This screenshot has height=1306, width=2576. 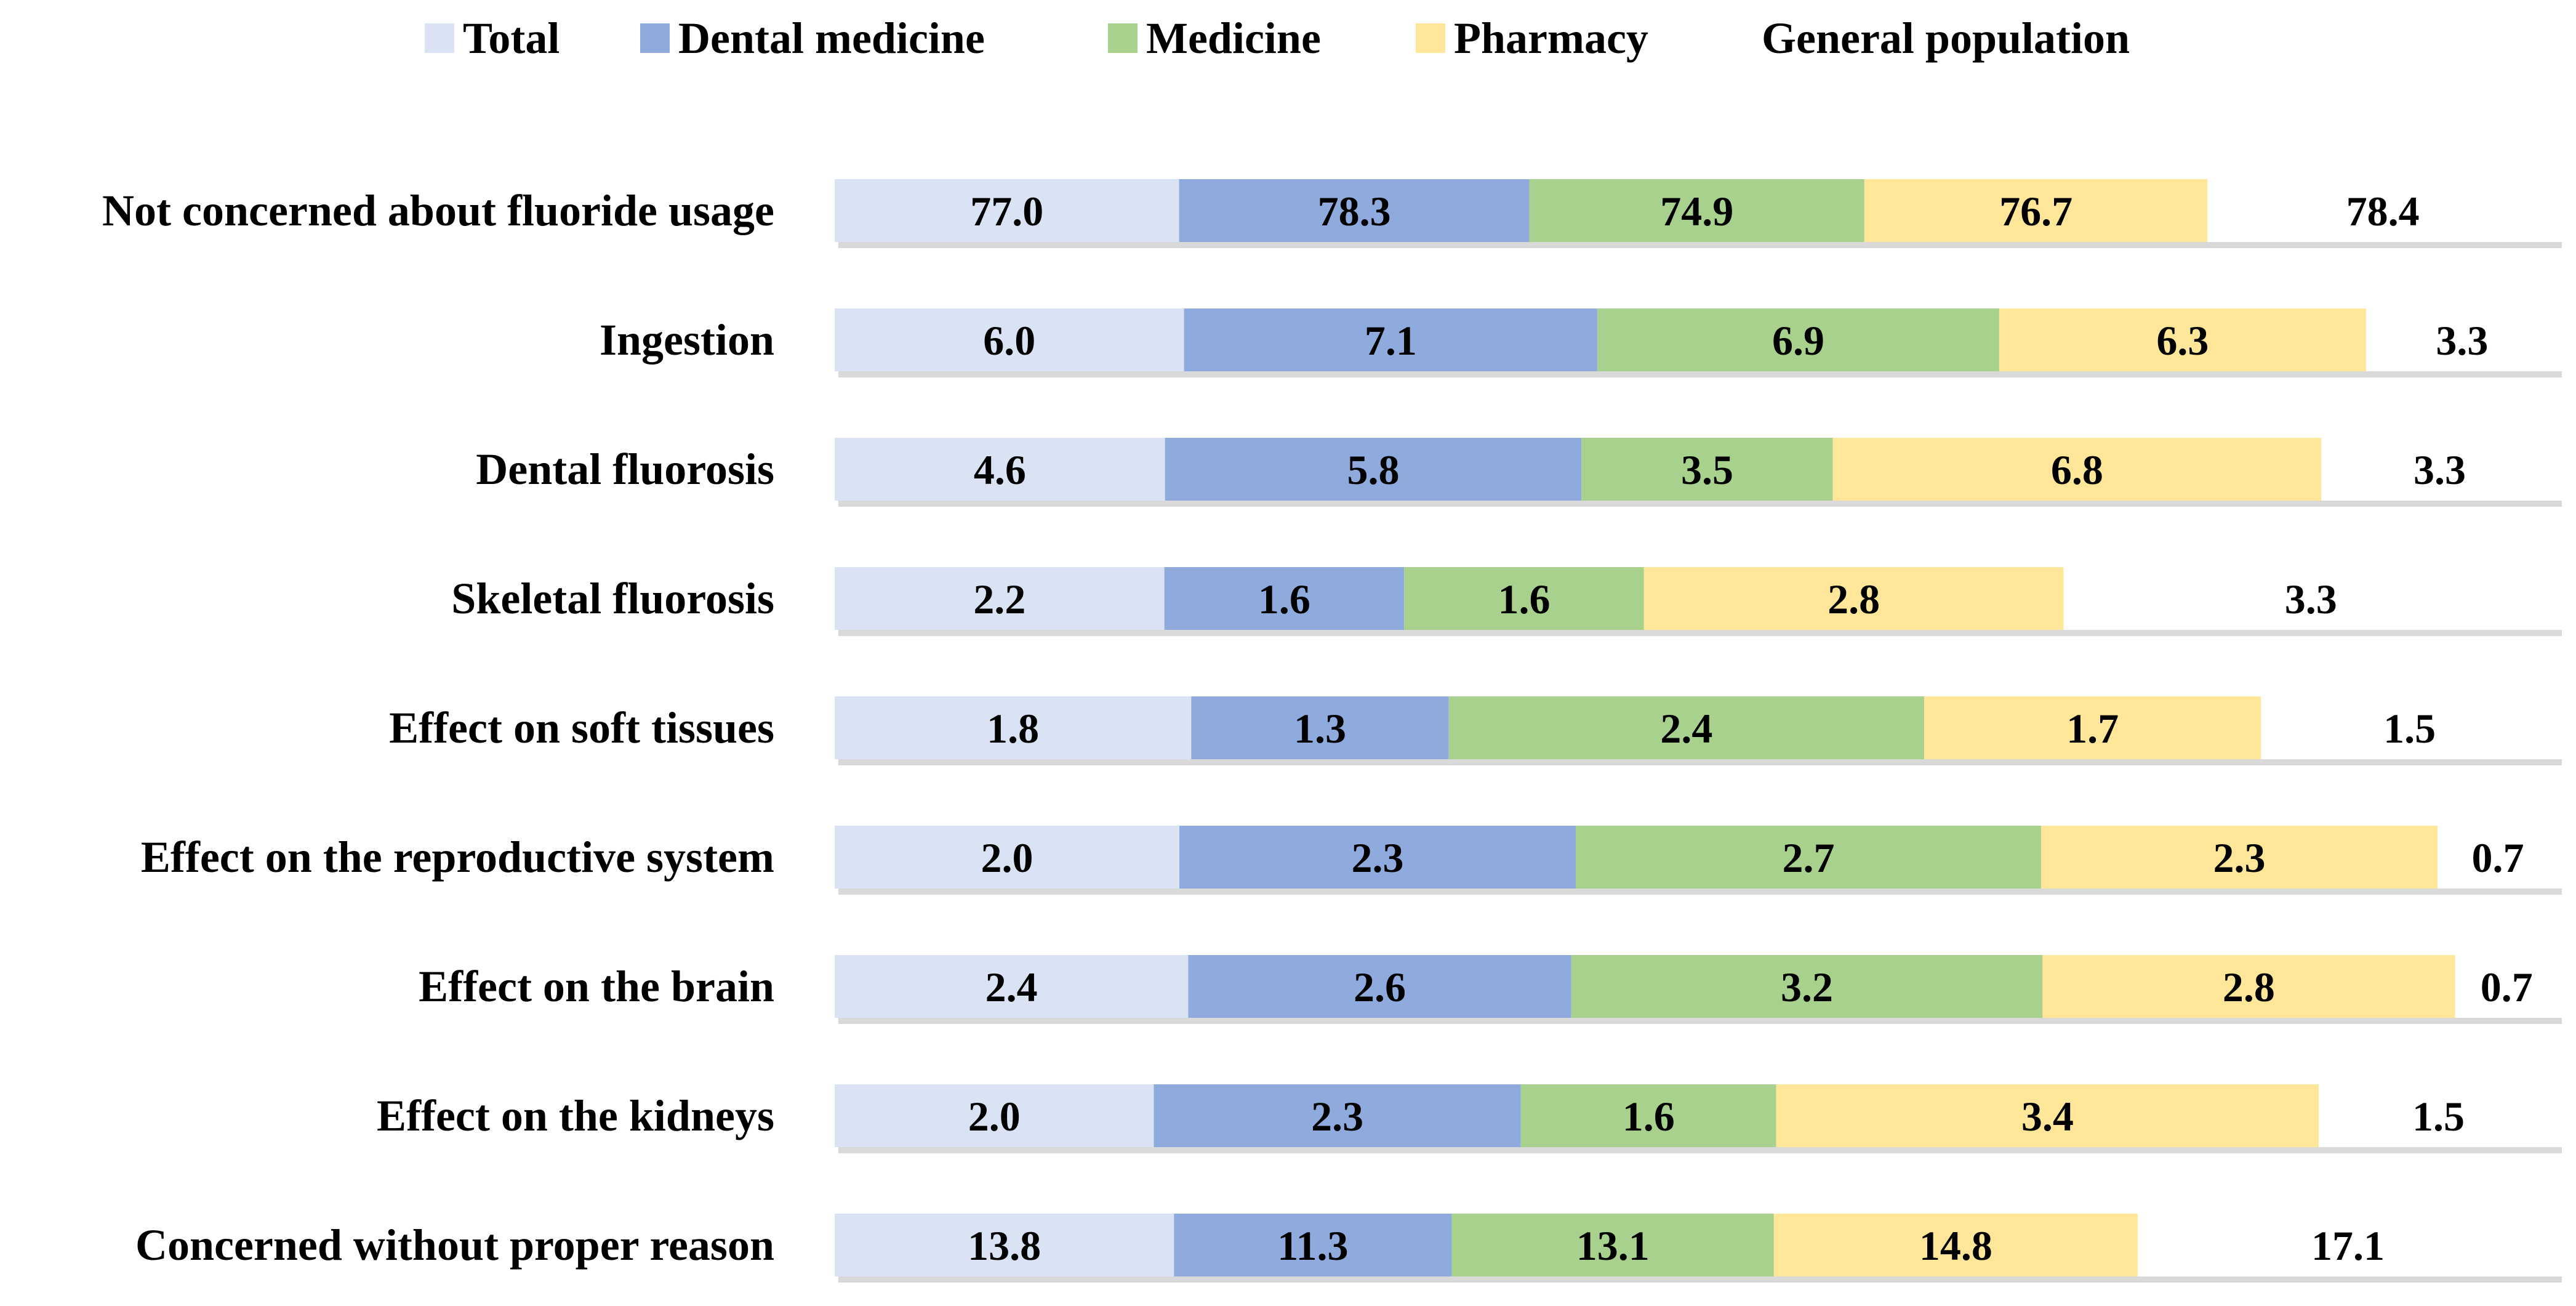 I want to click on value-label-pharmacy: 2.3, so click(x=2239, y=857).